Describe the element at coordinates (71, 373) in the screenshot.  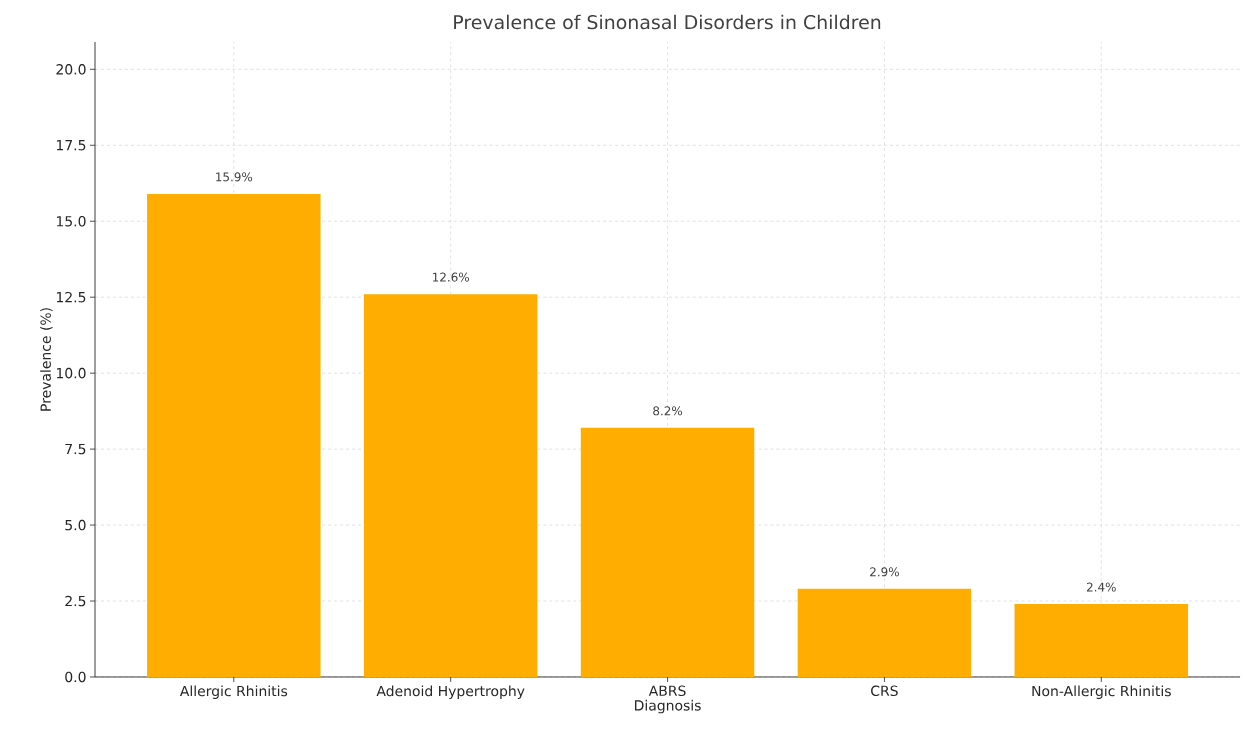
I see `y-tick-label: 10.0` at that location.